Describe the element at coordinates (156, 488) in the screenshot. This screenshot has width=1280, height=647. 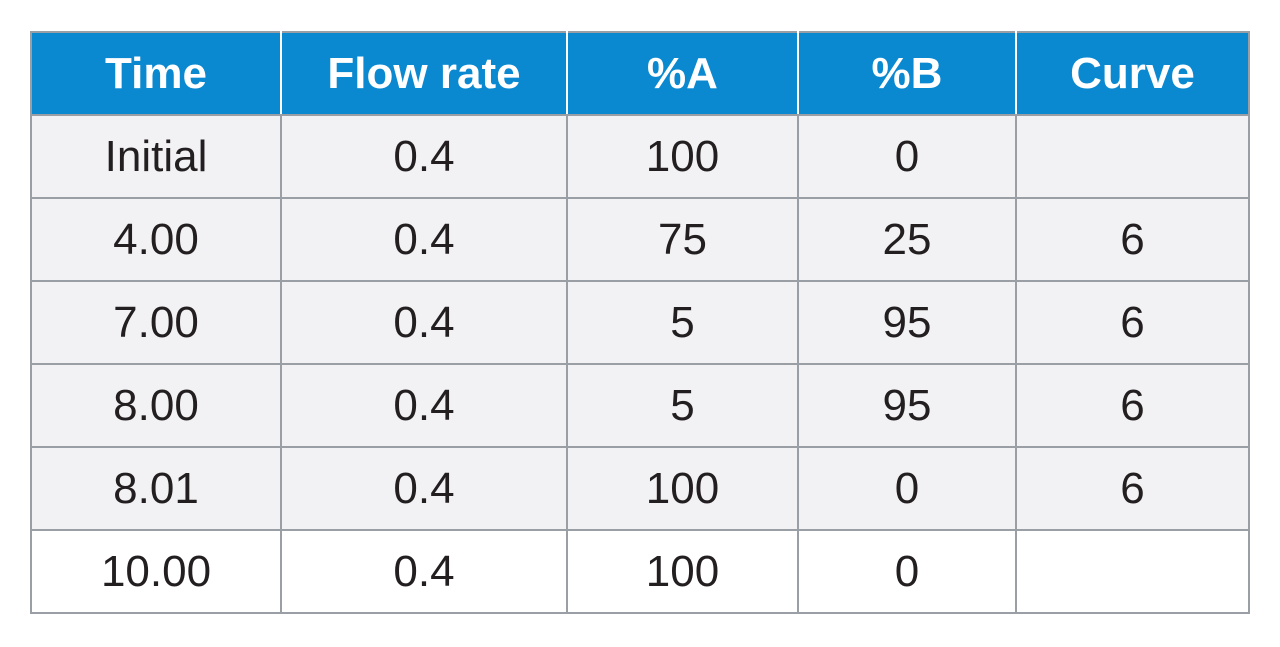
I see `cell-time: 8.01` at that location.